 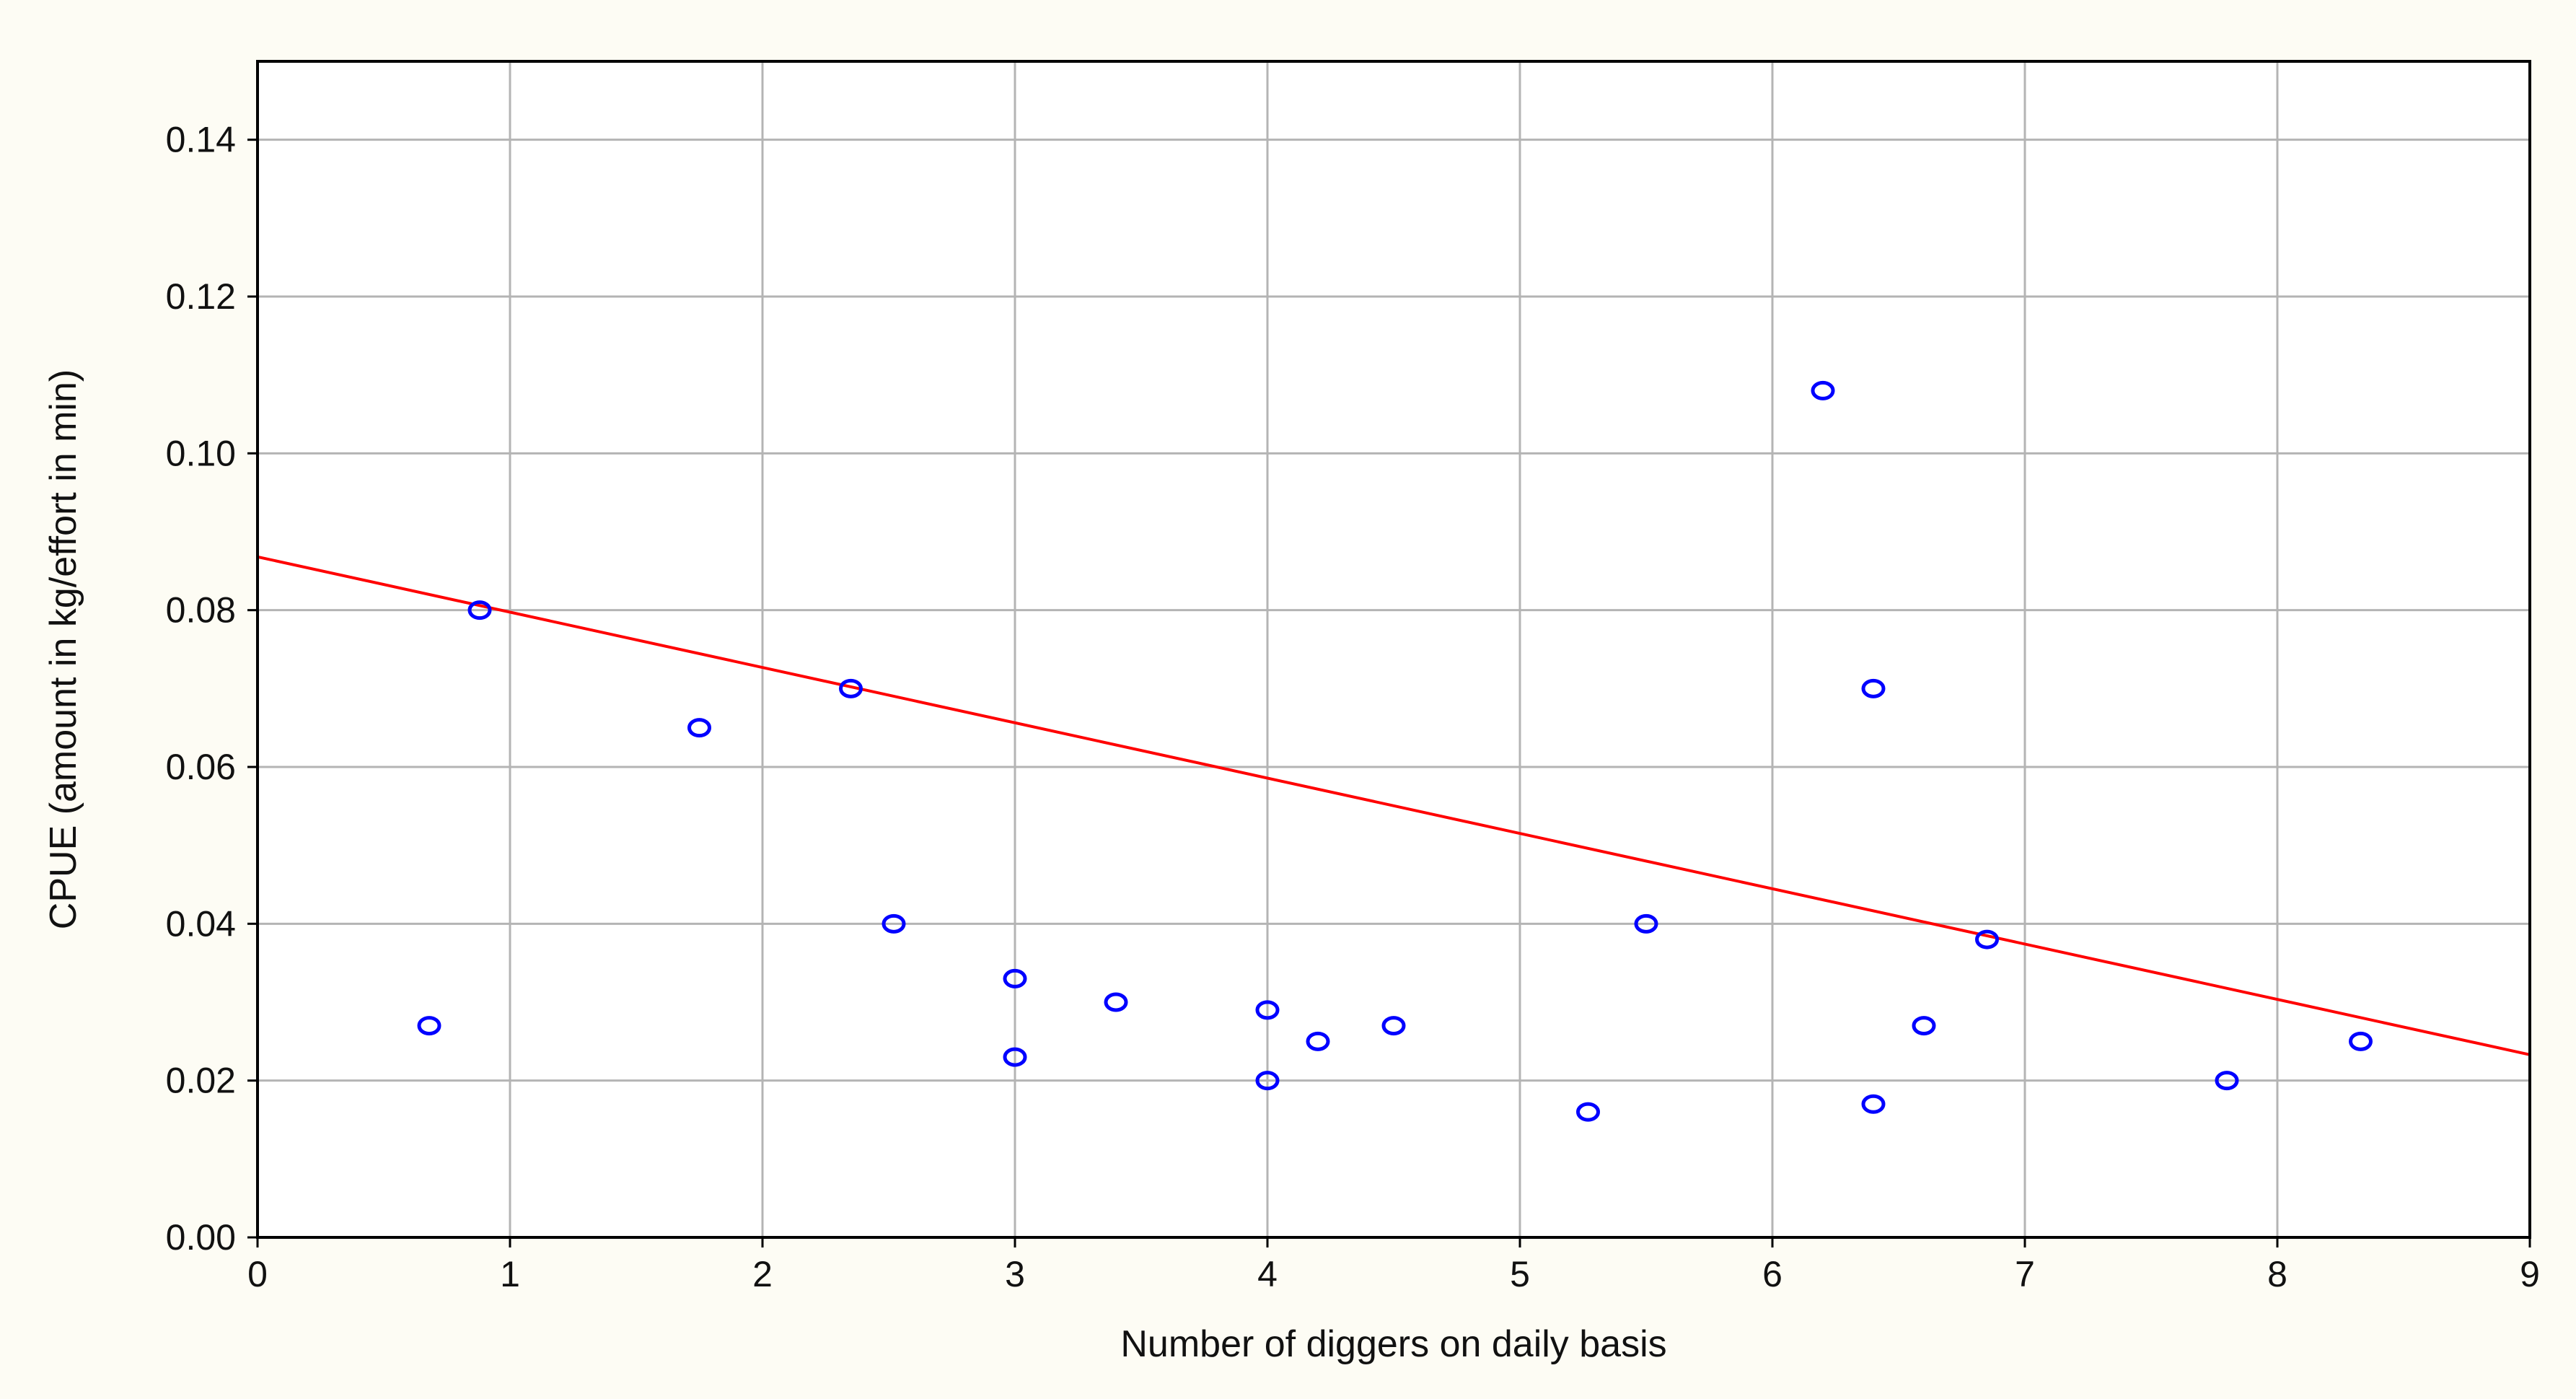 What do you see at coordinates (201, 1237) in the screenshot?
I see `y-tick-label: 0.00` at bounding box center [201, 1237].